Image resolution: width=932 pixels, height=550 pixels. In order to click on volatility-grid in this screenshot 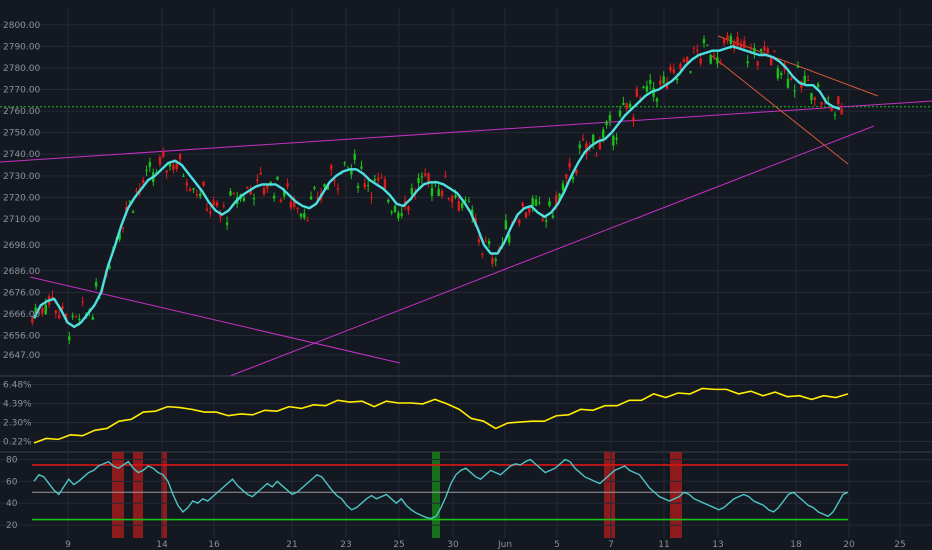, I will do `click(466, 411)`.